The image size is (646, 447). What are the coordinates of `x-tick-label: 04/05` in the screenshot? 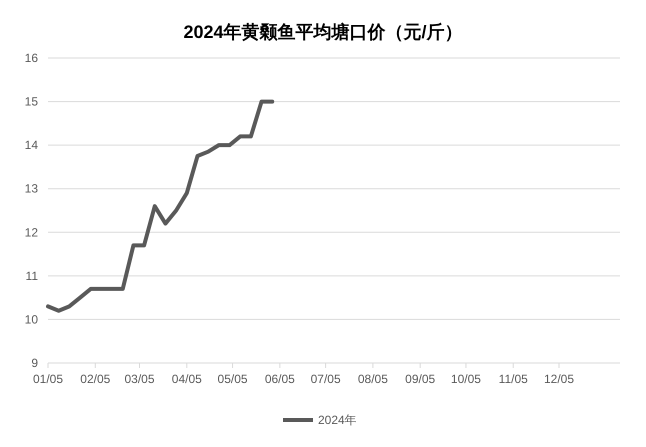 It's located at (187, 379).